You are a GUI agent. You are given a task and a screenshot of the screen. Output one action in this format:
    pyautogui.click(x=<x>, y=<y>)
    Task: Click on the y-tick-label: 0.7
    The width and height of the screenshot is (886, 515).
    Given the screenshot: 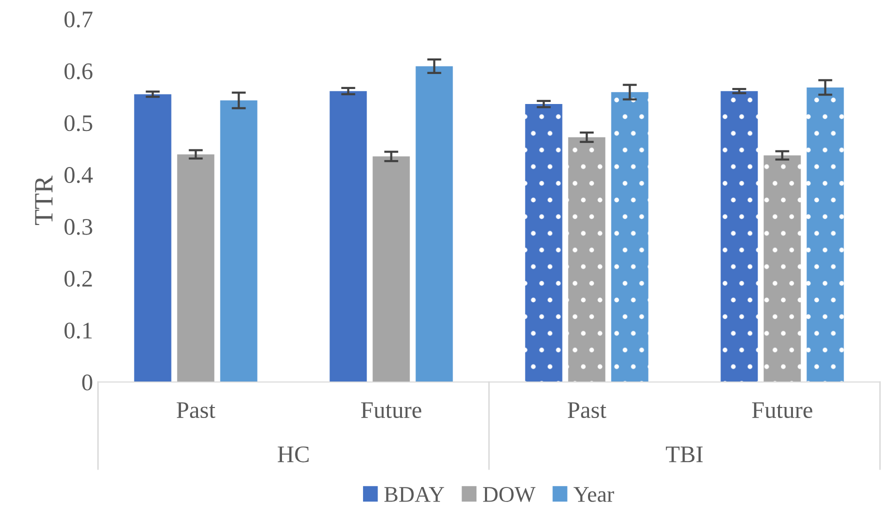 What is the action you would take?
    pyautogui.click(x=78, y=19)
    